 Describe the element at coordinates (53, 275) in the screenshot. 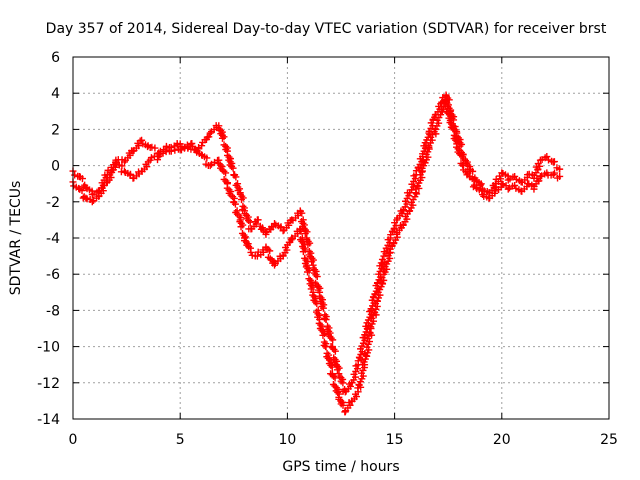

I see `y-tick-label: -6` at that location.